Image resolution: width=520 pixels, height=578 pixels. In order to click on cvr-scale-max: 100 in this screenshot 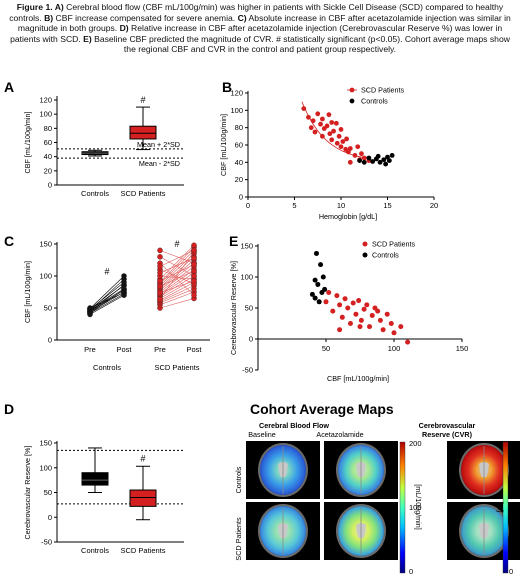, I will do `click(514, 443)`.